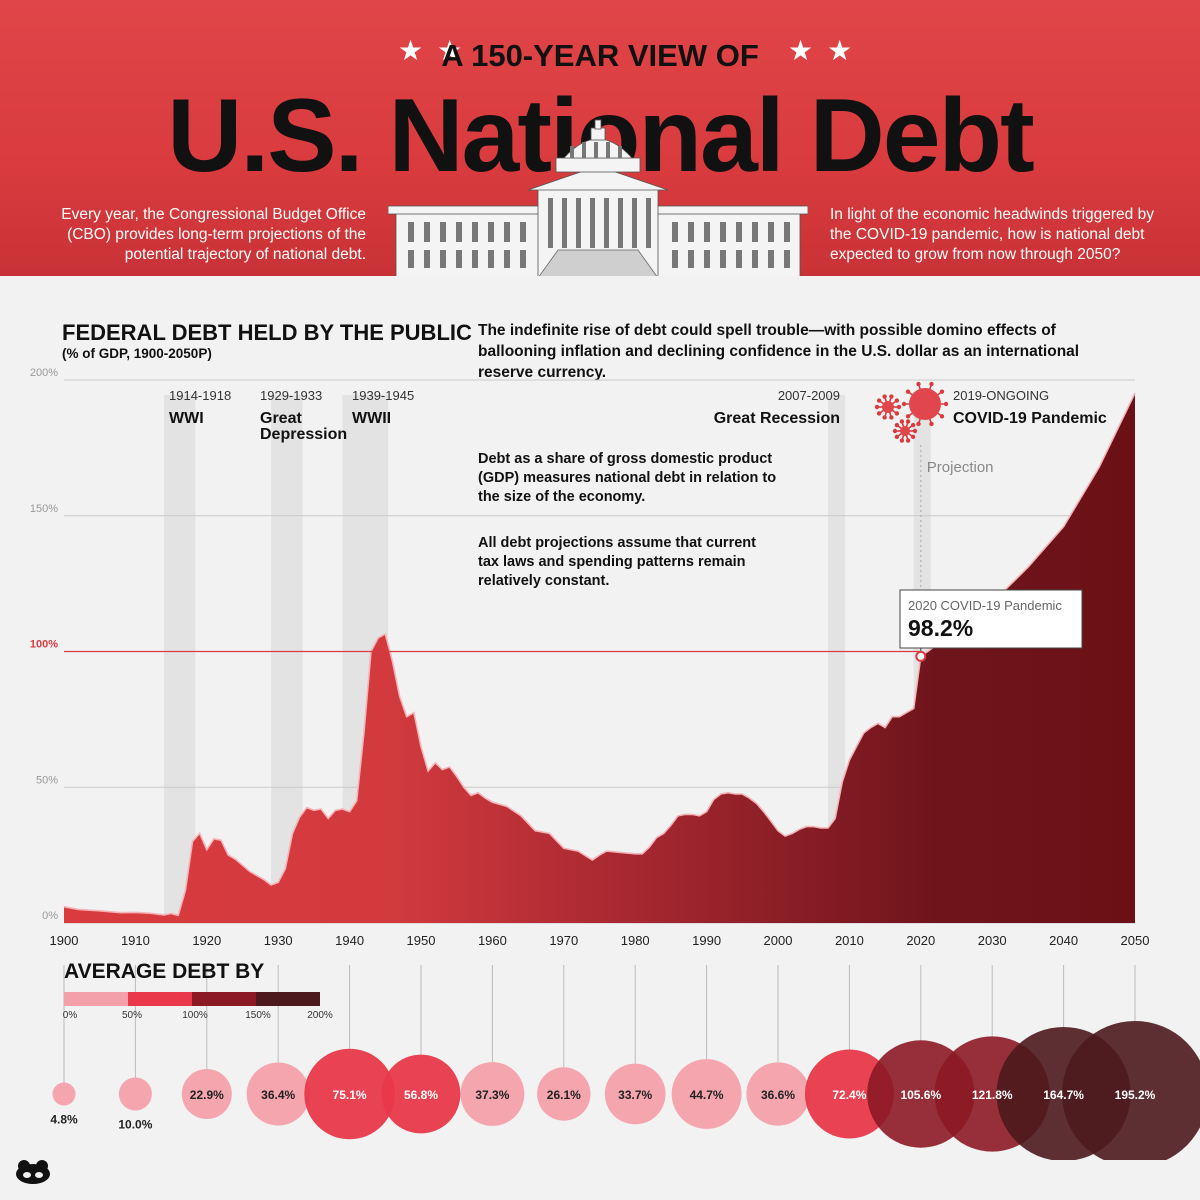  I want to click on y-tick-label: 100%, so click(44, 645).